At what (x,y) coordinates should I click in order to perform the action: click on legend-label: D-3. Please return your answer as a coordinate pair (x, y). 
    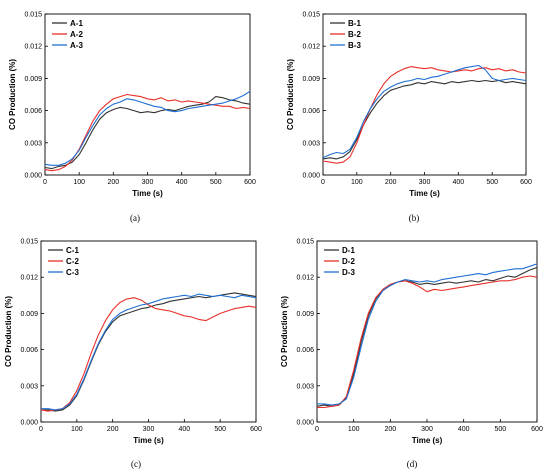
    Looking at the image, I should click on (348, 272).